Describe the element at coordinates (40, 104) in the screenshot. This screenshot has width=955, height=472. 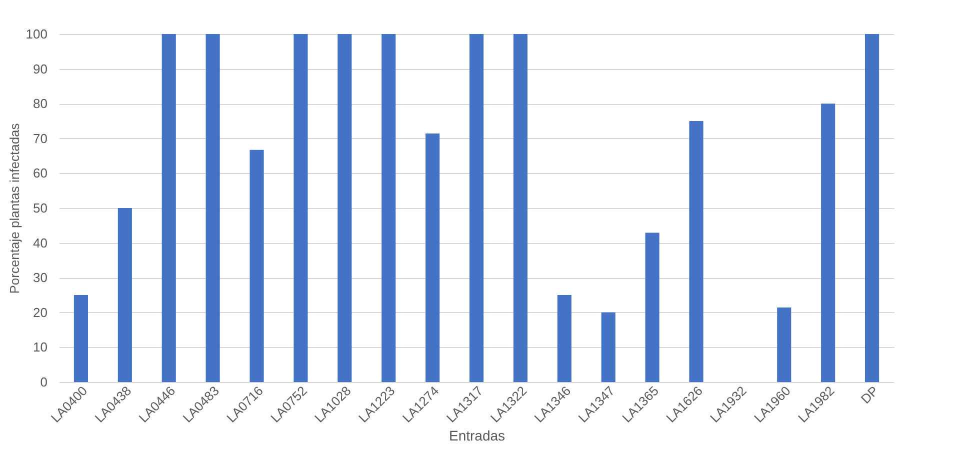
I see `y-tick-label: 80` at that location.